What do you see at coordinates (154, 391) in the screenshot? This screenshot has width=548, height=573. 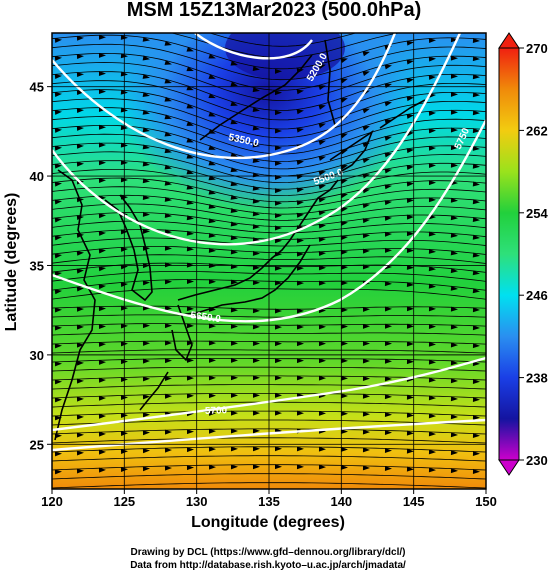 I see `coast-ryukyu` at bounding box center [154, 391].